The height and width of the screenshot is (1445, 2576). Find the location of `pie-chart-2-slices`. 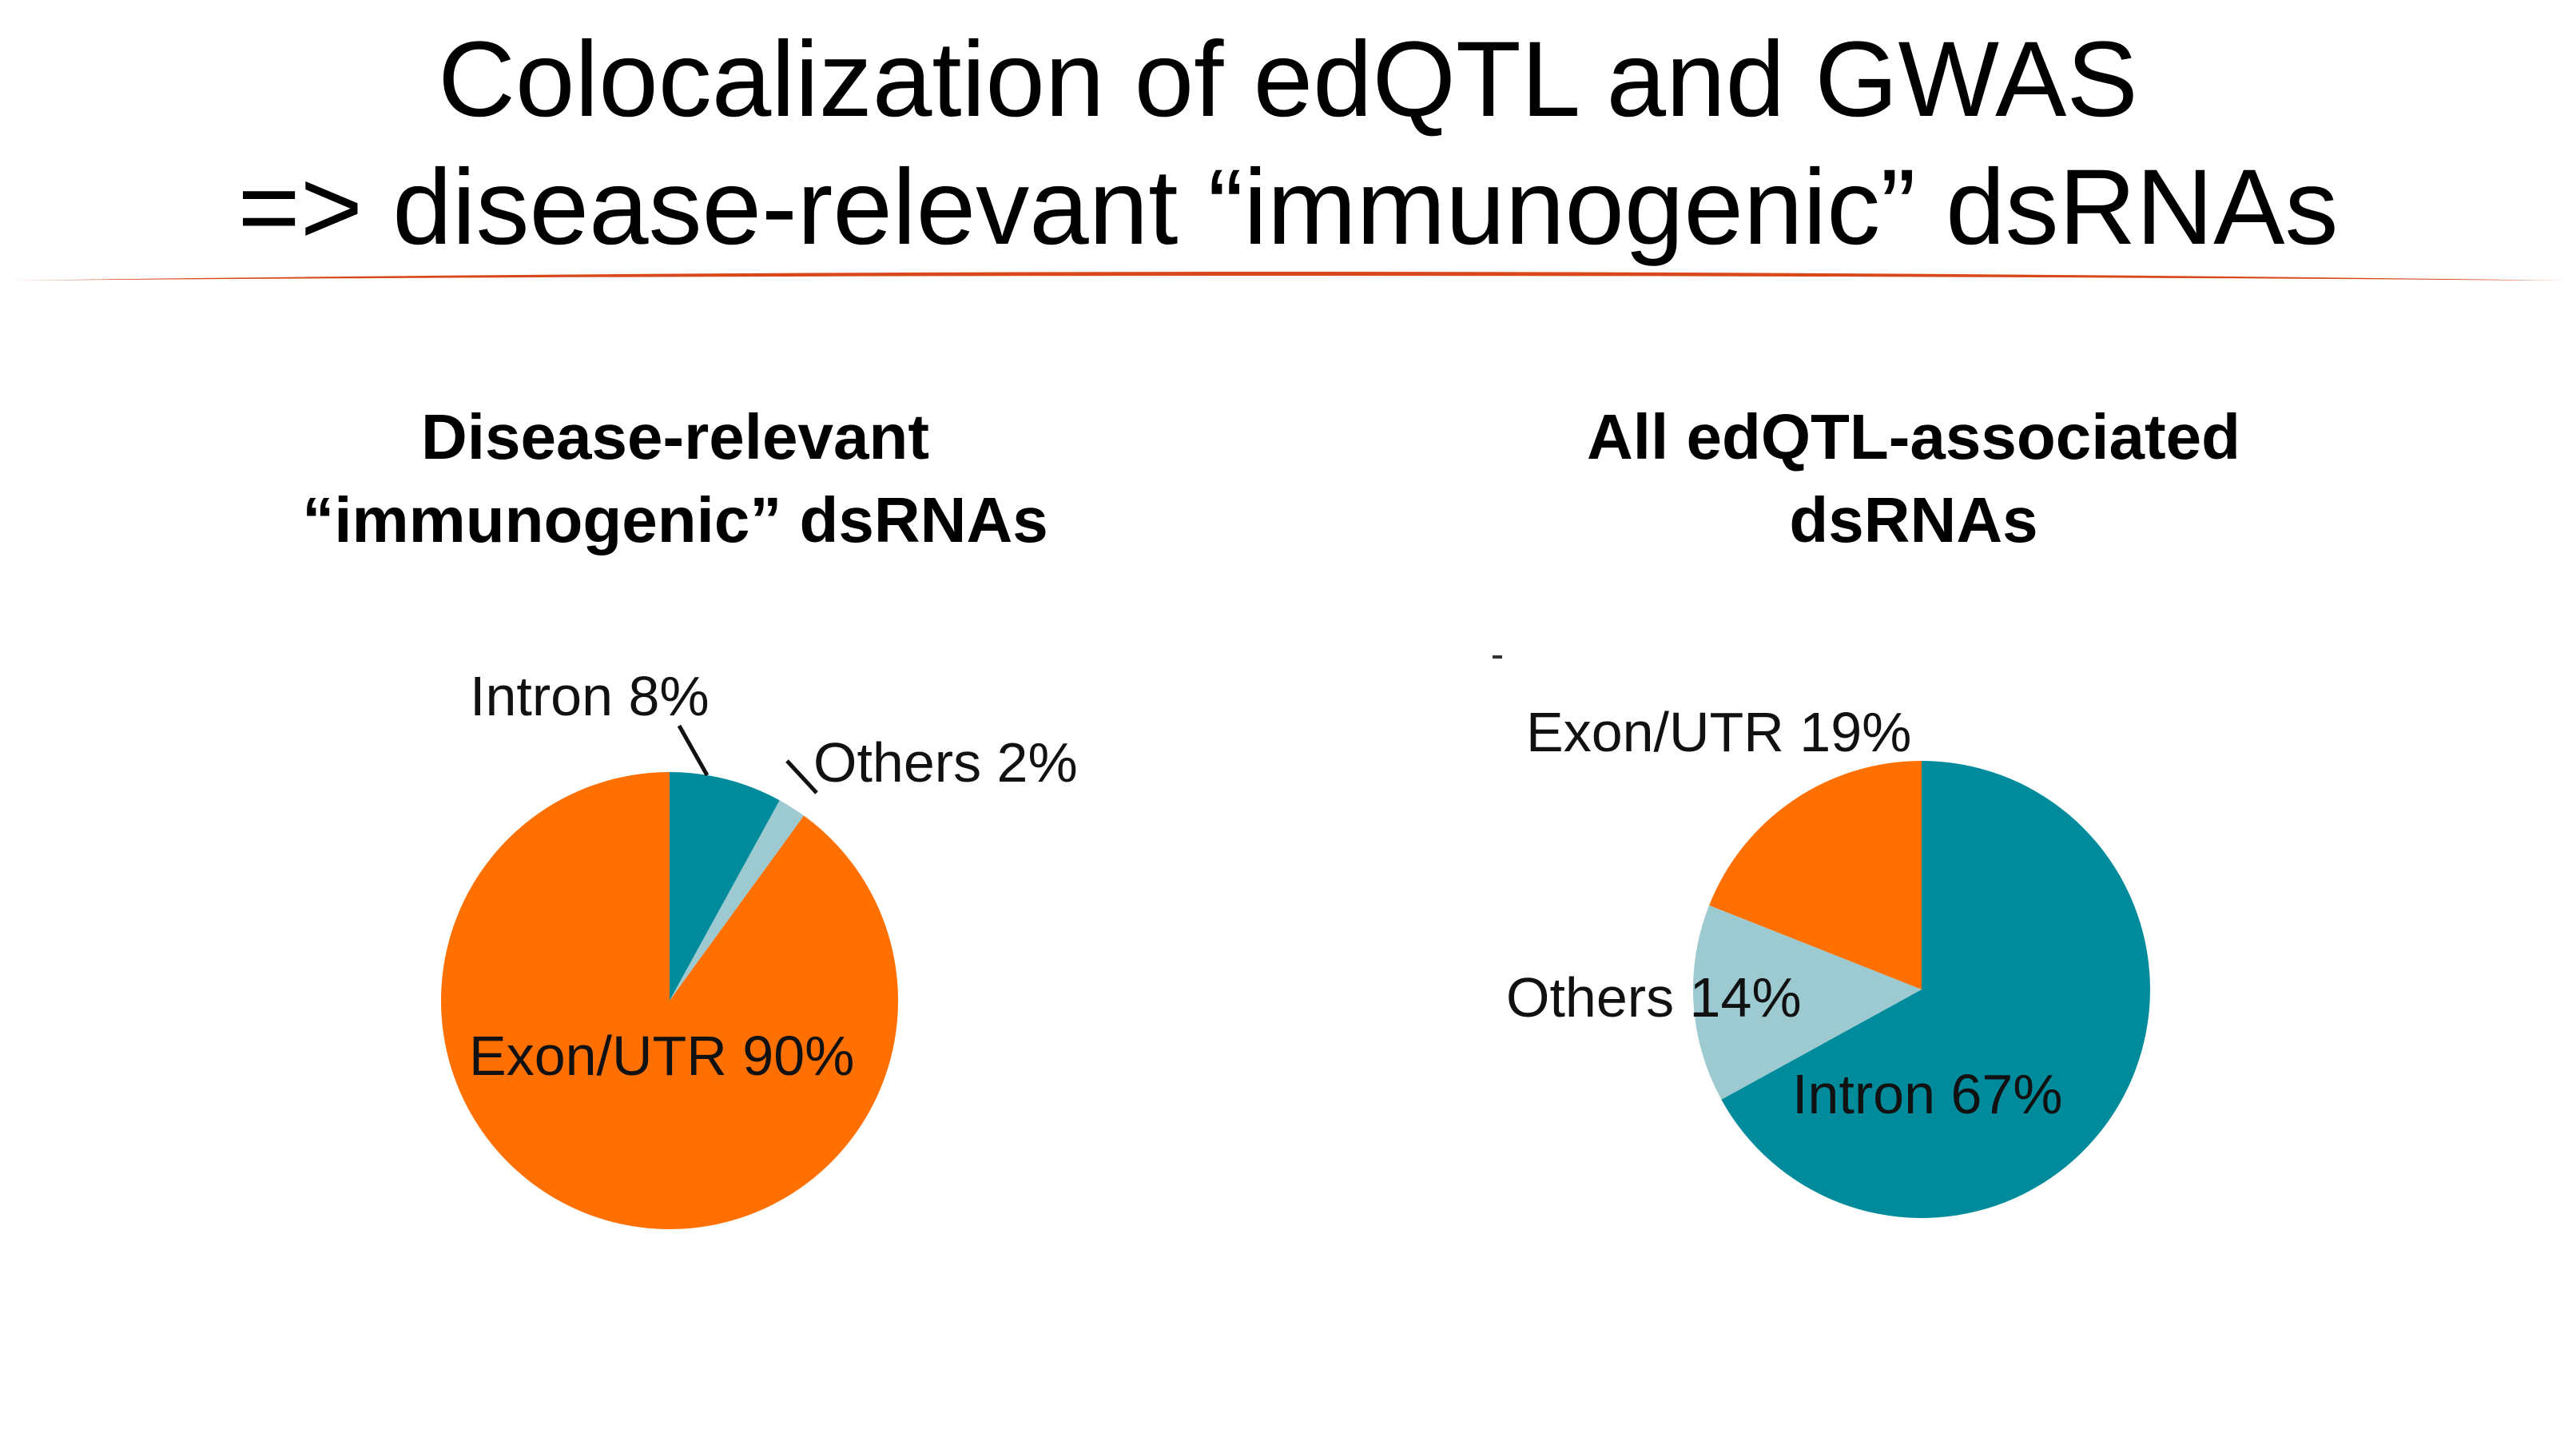

pie-chart-2-slices is located at coordinates (1921, 990).